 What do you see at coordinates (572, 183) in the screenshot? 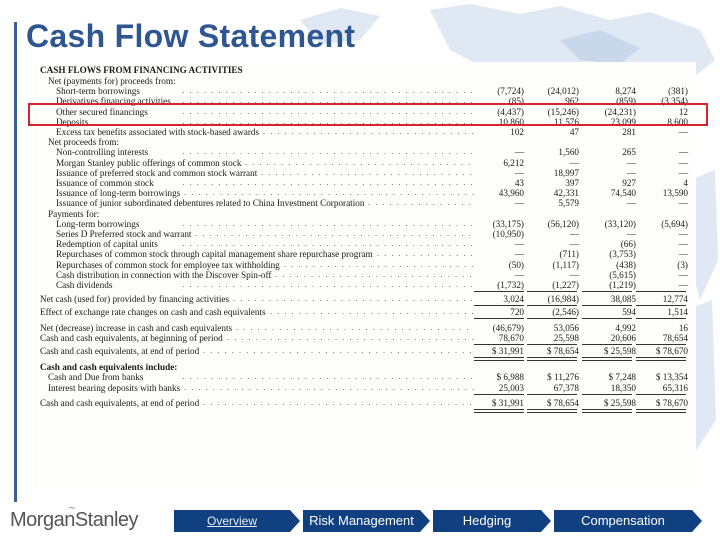
I see `row-value: 397` at bounding box center [572, 183].